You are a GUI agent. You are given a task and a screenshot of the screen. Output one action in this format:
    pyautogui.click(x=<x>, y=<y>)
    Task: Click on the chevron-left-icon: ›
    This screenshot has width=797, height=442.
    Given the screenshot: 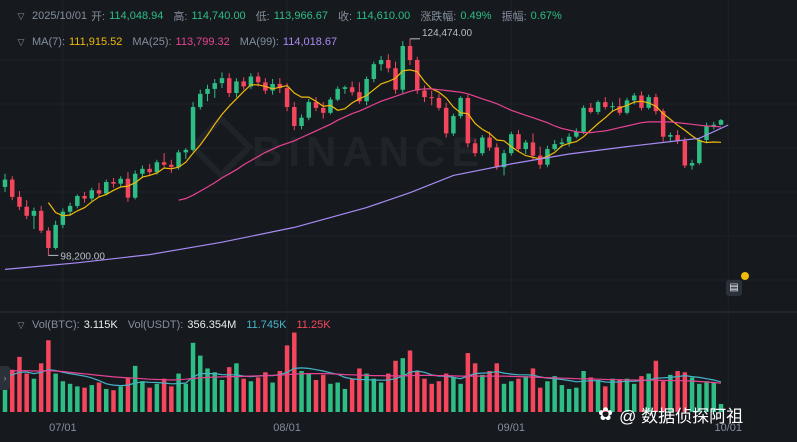 What is the action you would take?
    pyautogui.click(x=5, y=378)
    